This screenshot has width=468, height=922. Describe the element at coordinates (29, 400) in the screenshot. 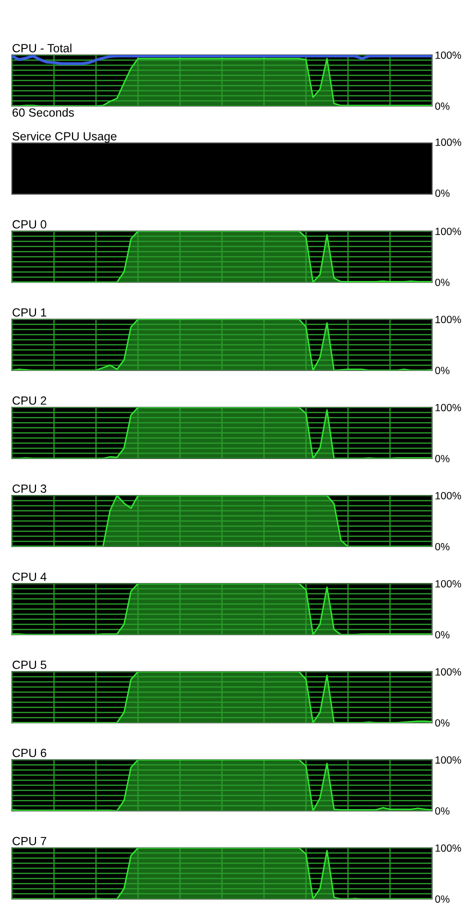

I see `chart-title: CPU 2` at that location.